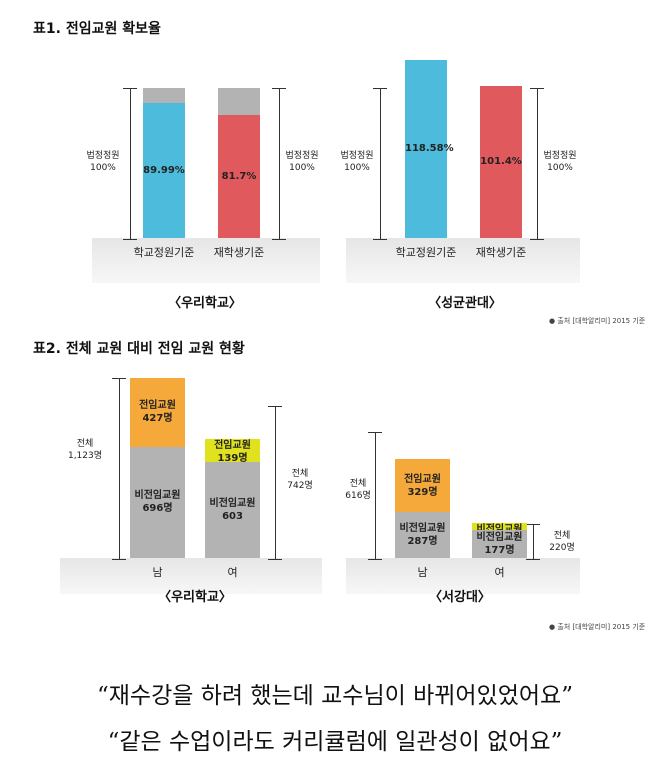 The image size is (670, 780). I want to click on table2-right-bar-0-bottom-label-line: 비전임교원, so click(422, 529).